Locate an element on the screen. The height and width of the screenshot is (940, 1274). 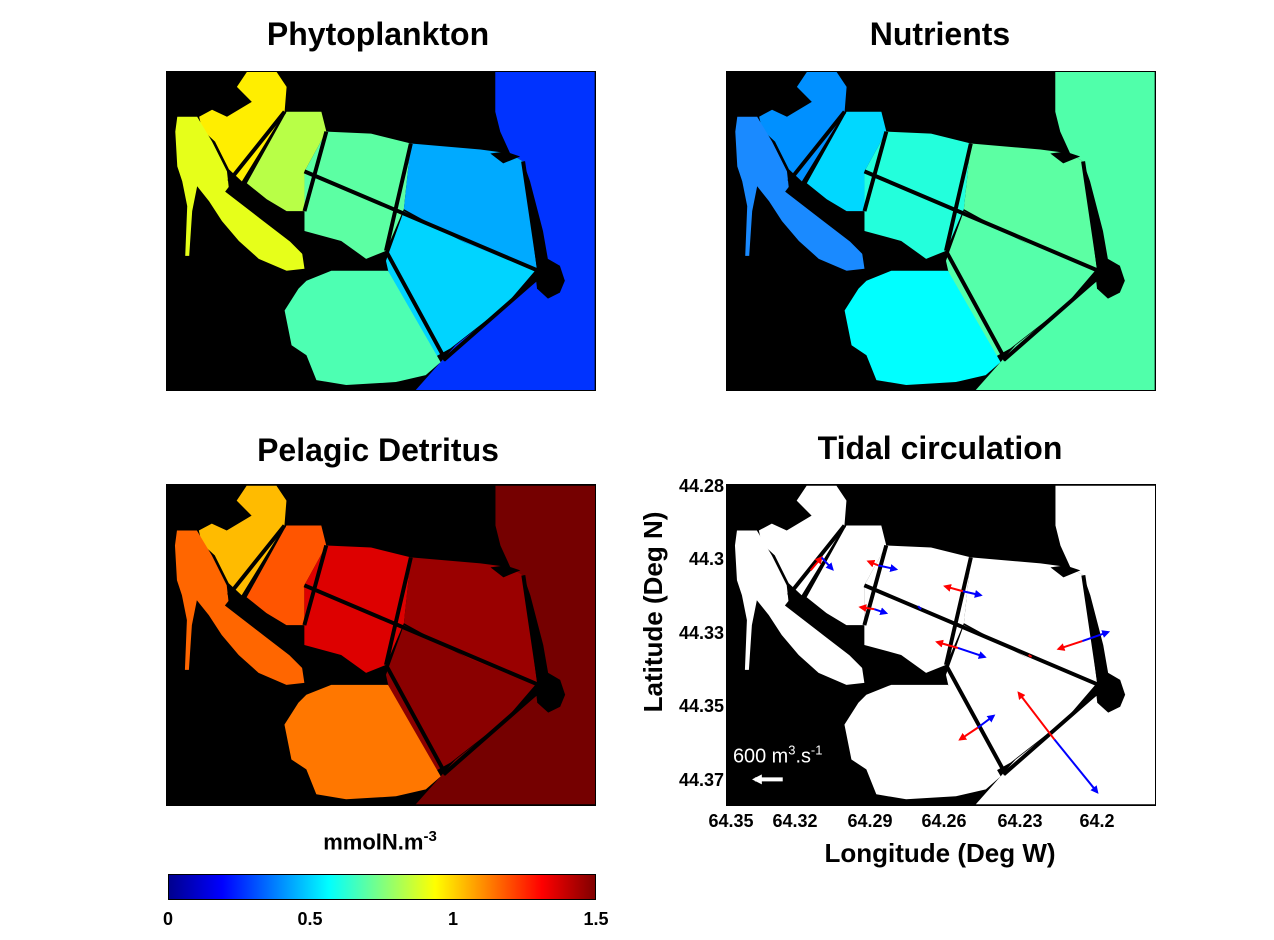
colorbar is located at coordinates (382, 887).